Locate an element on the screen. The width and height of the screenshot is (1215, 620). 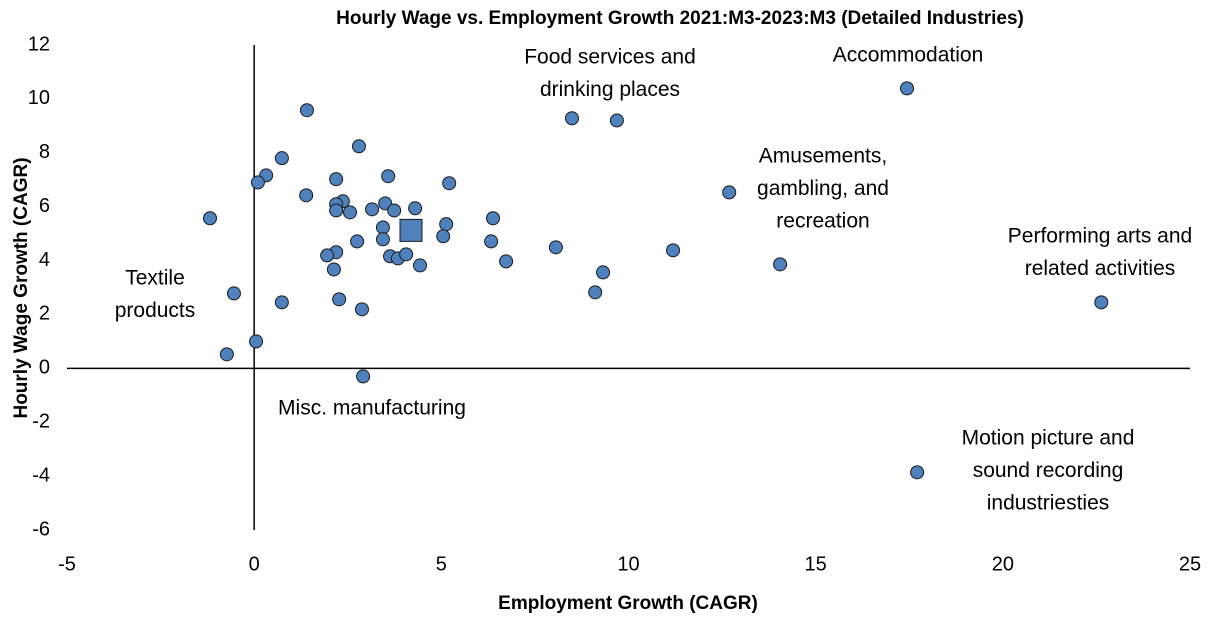
y-tick-label: 4 is located at coordinates (44, 260).